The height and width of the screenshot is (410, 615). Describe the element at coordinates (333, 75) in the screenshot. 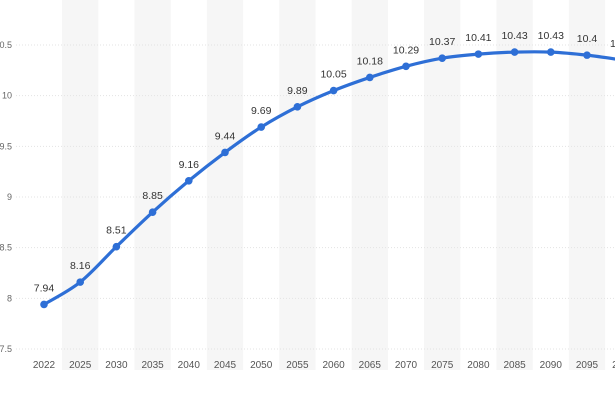

I see `data-label: 10.05` at that location.